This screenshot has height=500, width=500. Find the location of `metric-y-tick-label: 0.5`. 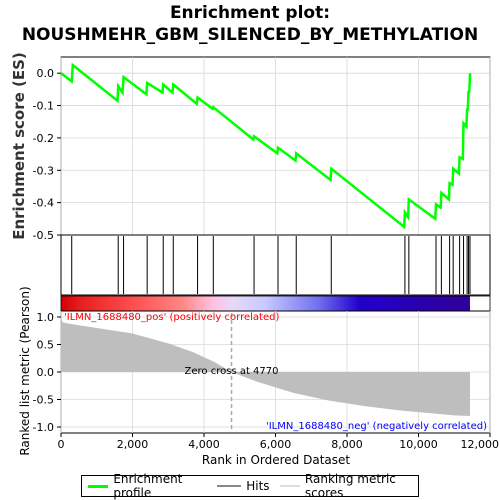

metric-y-tick-label: 0.5 is located at coordinates (46, 345).